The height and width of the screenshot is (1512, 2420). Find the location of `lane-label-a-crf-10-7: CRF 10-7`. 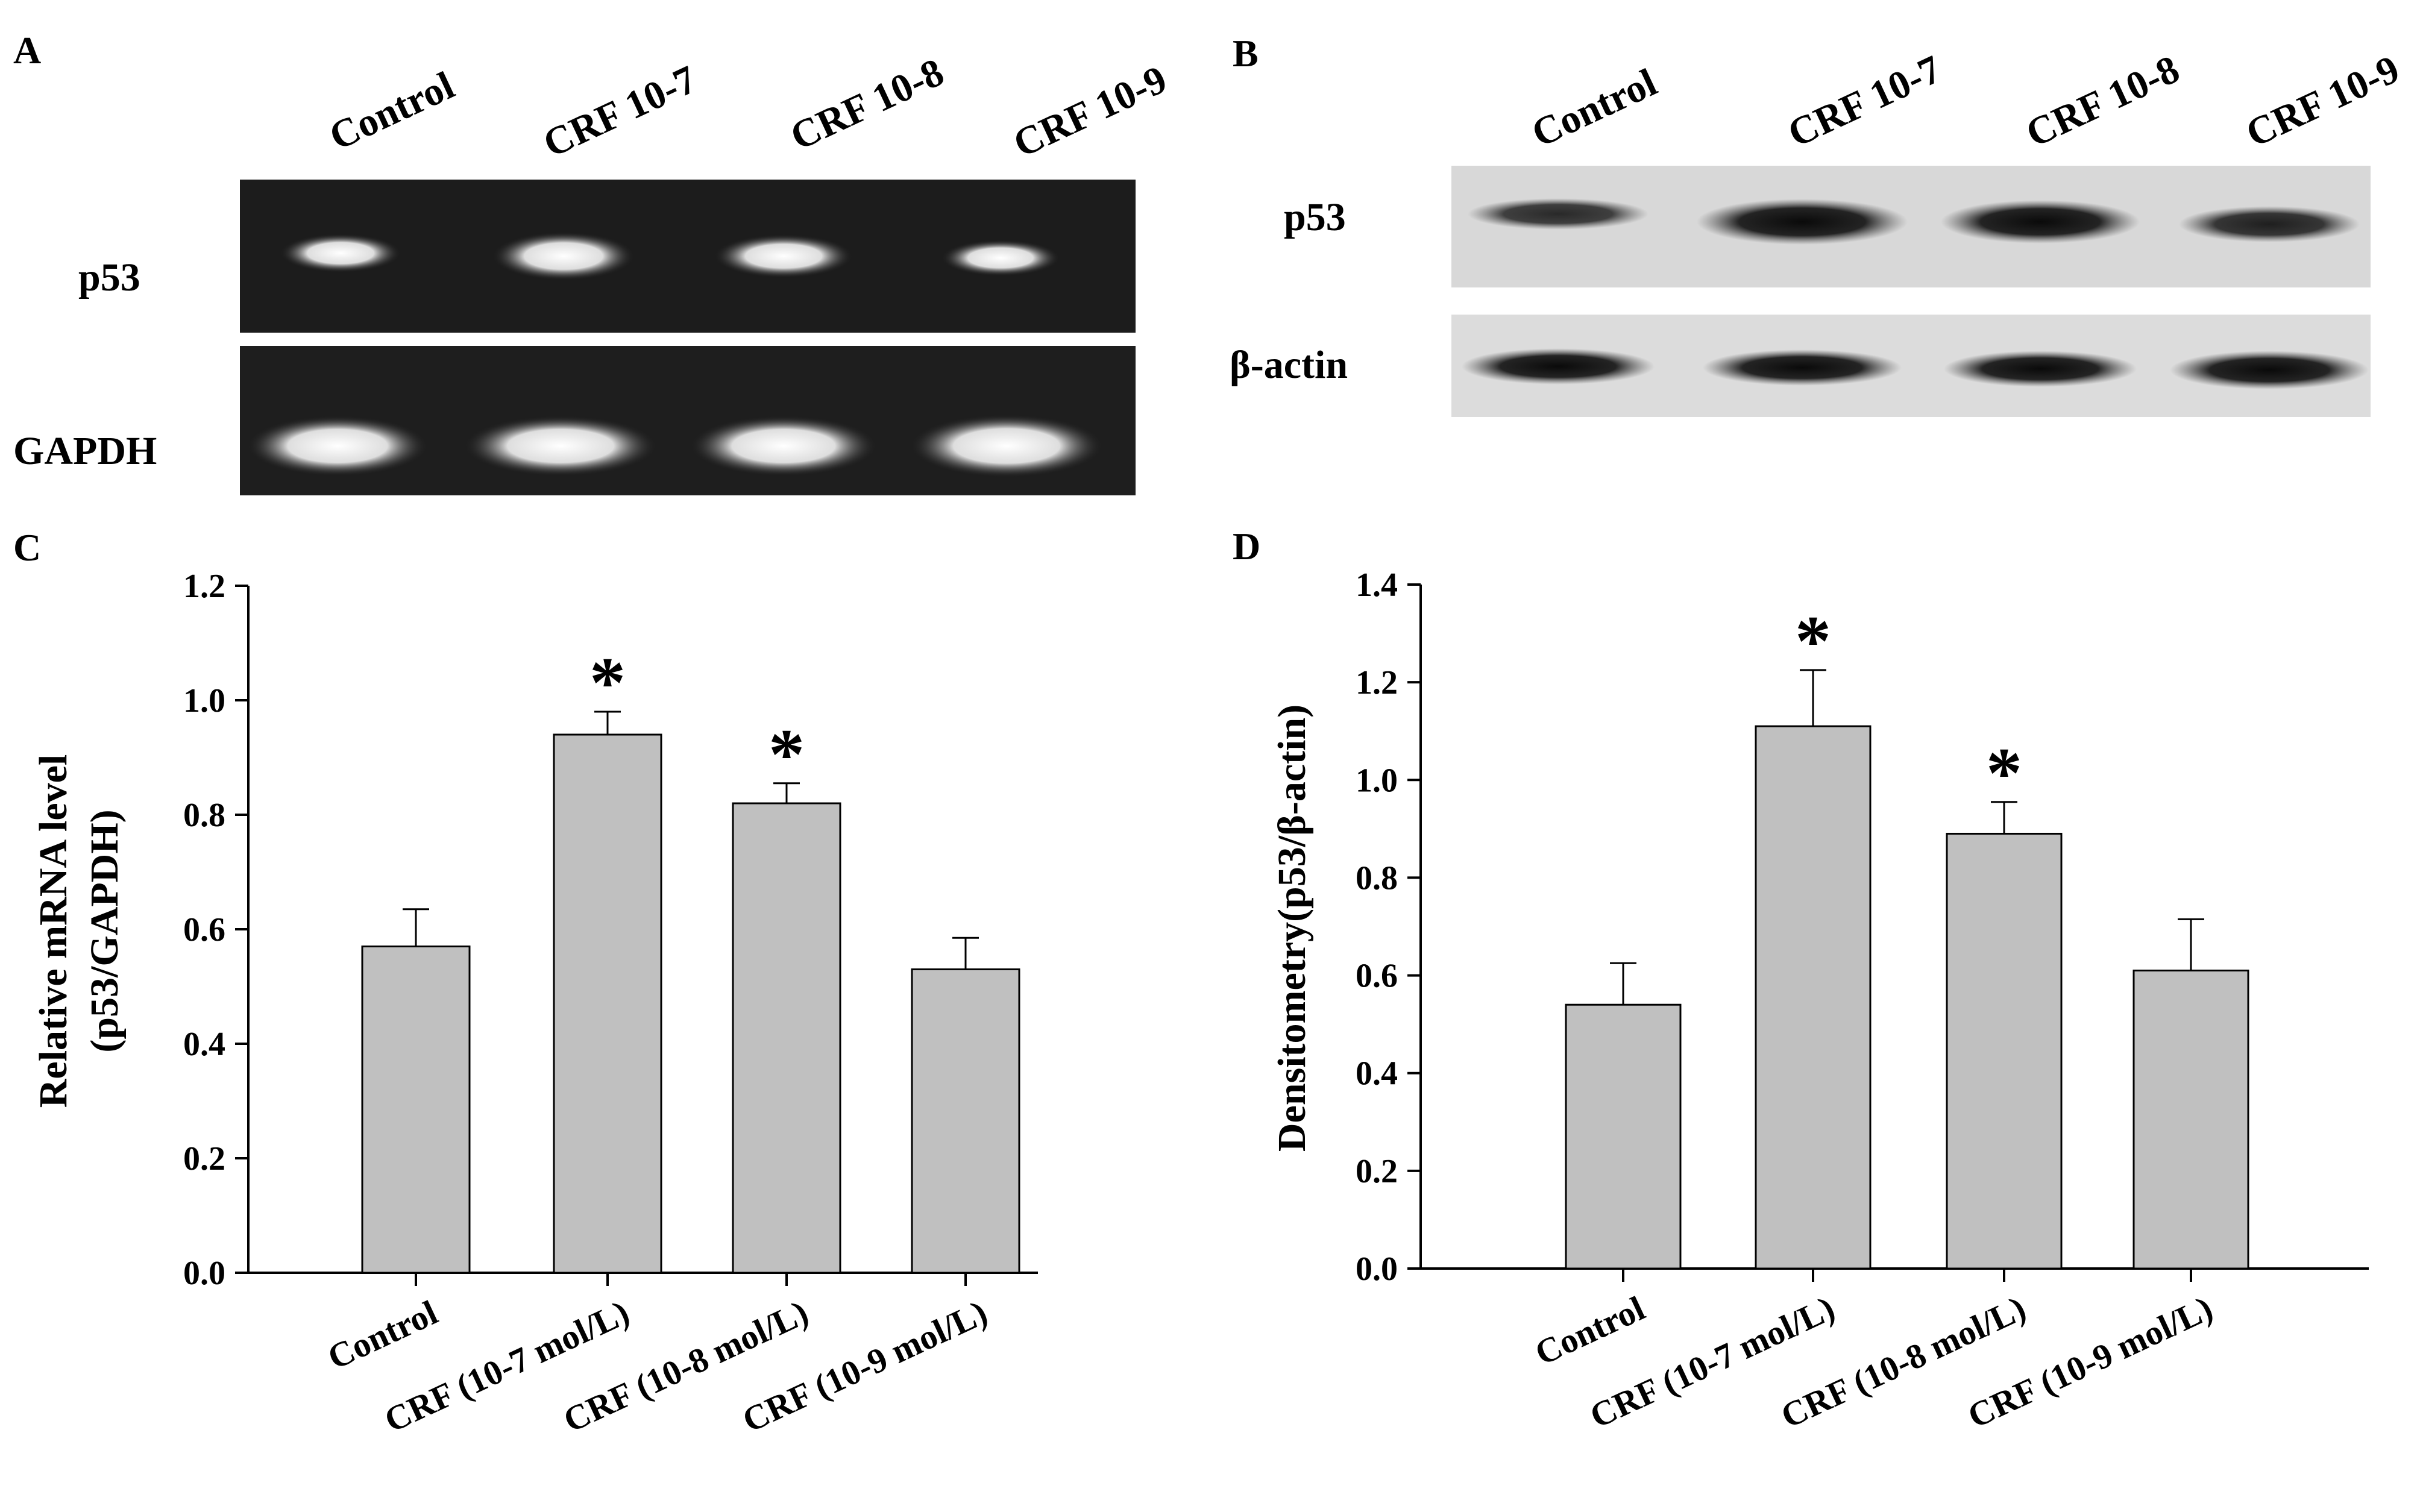

lane-label-a-crf-10-7: CRF 10-7 is located at coordinates (619, 111).